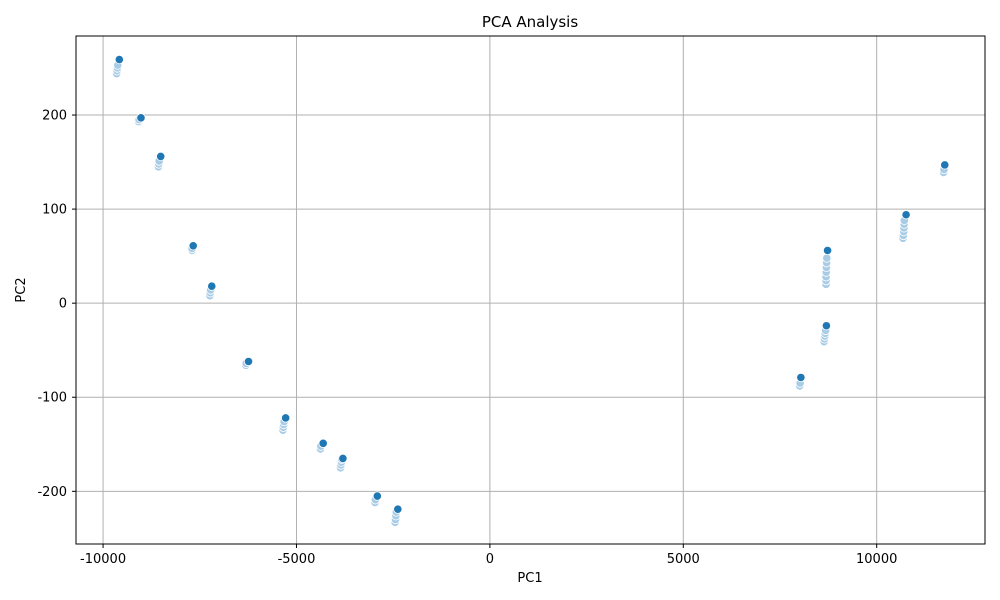 This screenshot has height=600, width=1000. Describe the element at coordinates (21, 289) in the screenshot. I see `y-axis-title: PC2` at that location.